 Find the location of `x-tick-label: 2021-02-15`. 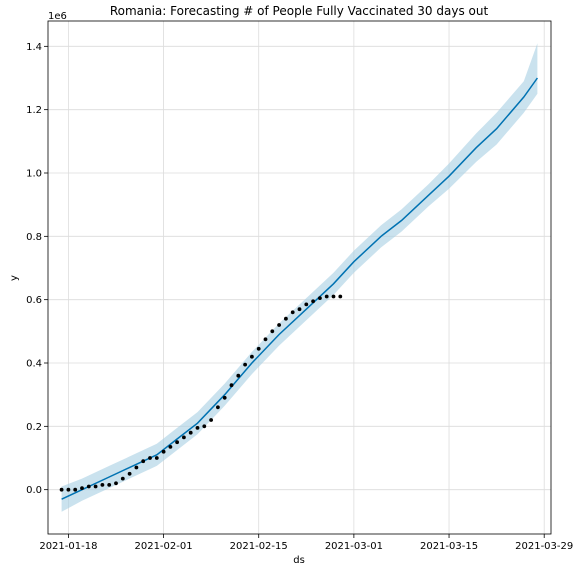

x-tick-label: 2021-02-15 is located at coordinates (259, 546).